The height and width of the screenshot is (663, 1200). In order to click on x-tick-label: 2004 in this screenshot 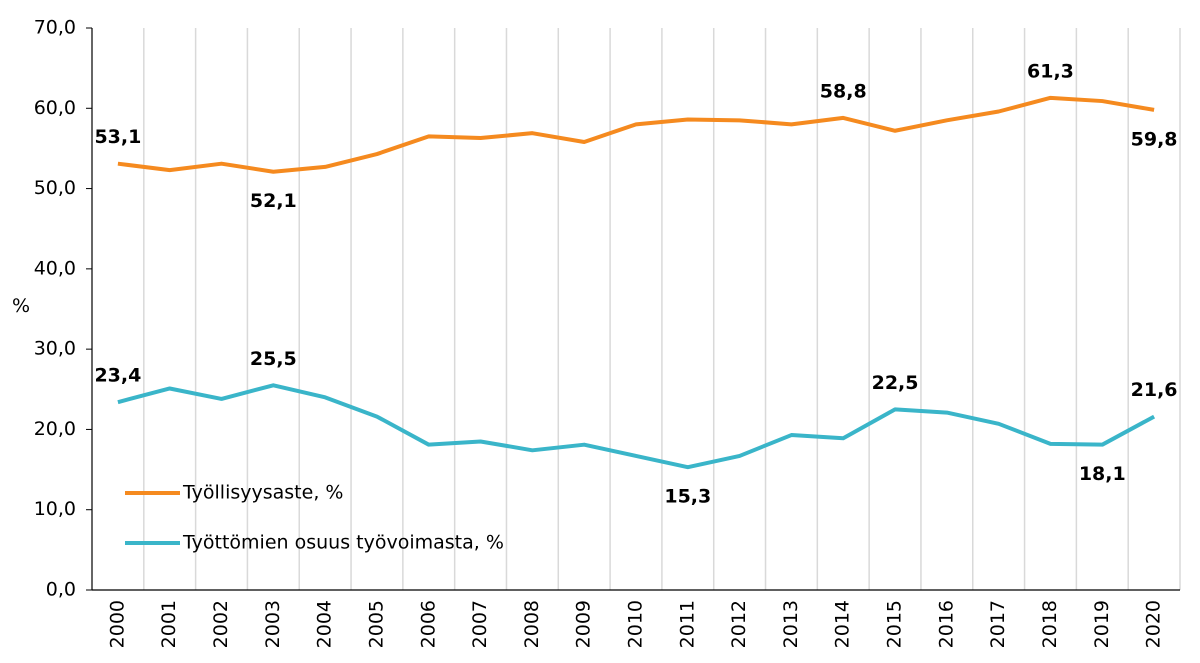, I will do `click(325, 624)`.